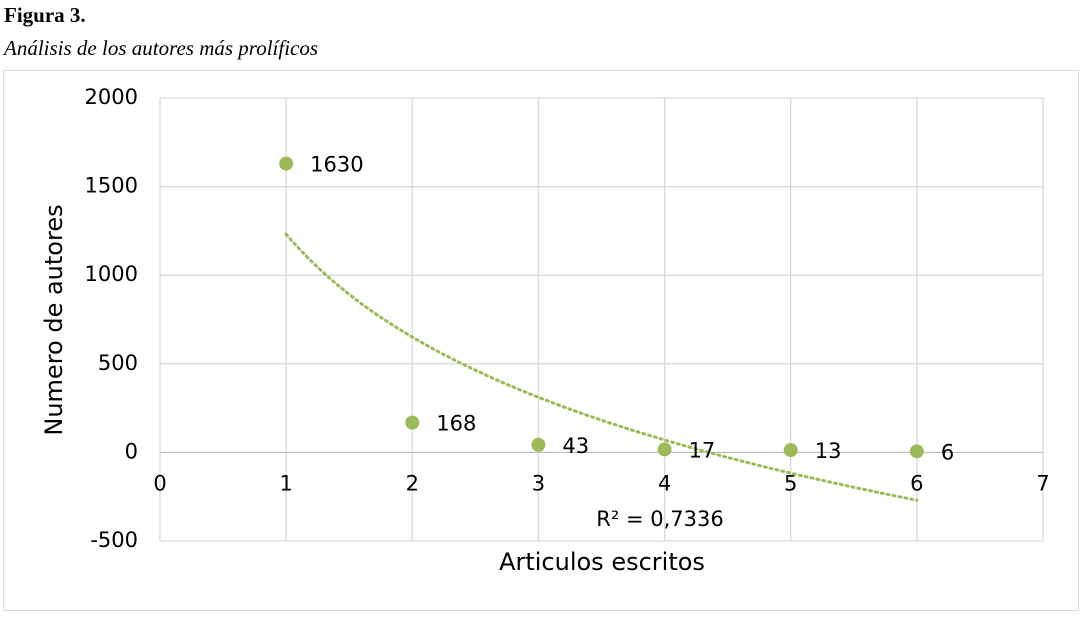  I want to click on x-tick-label: 1, so click(285, 483).